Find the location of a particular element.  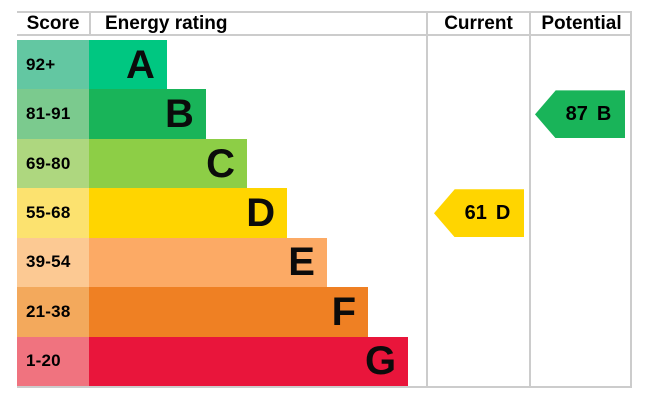

band-bar: D is located at coordinates (188, 213).